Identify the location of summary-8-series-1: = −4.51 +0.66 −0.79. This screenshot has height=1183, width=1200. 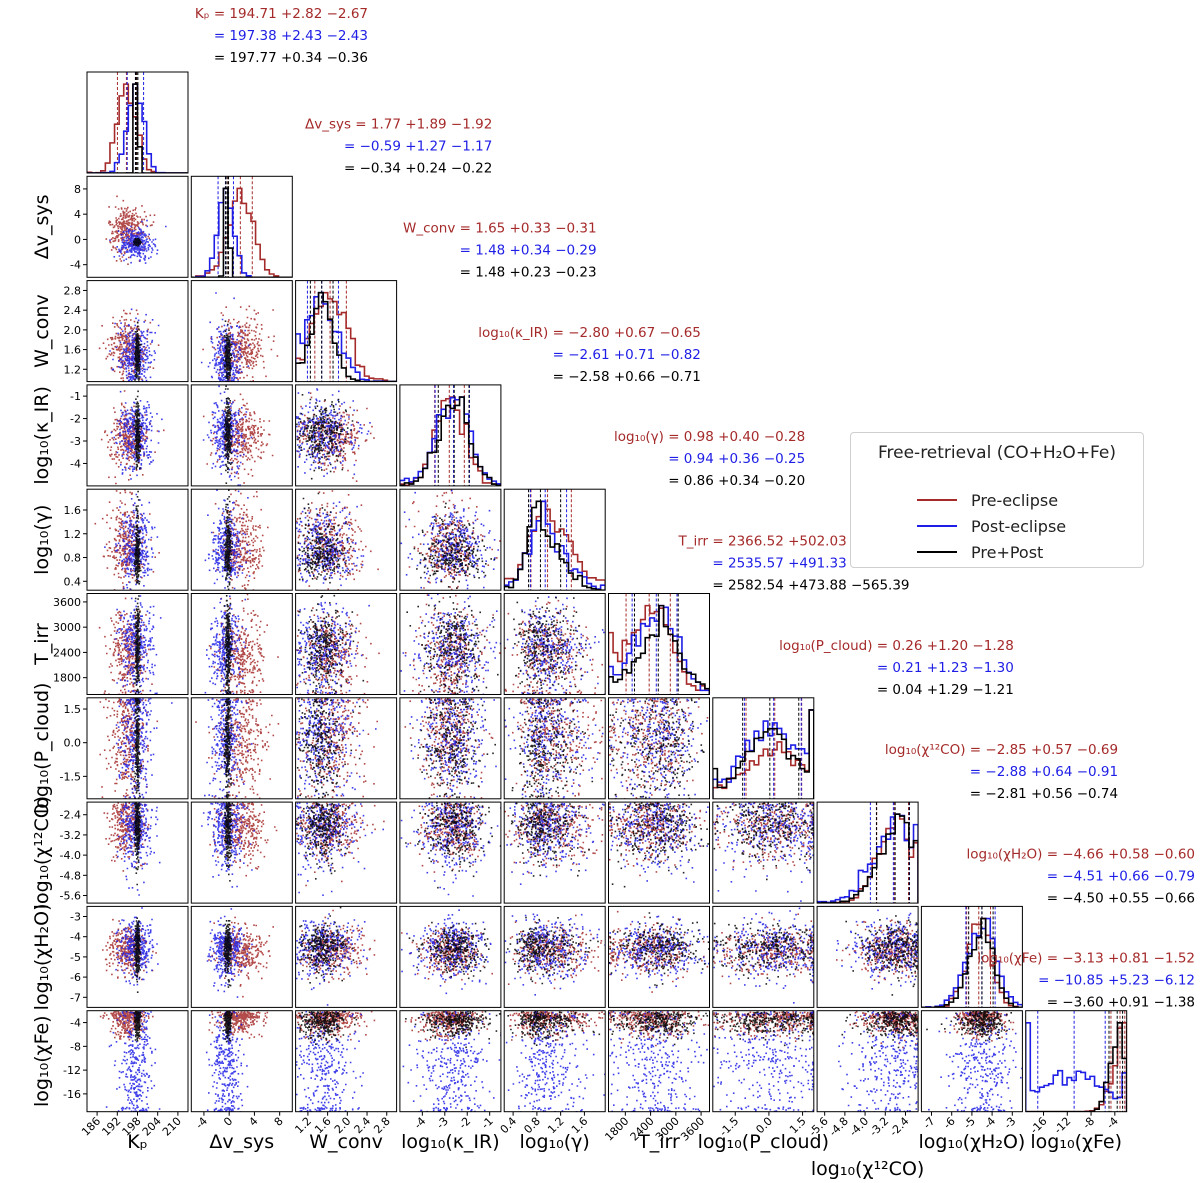
(1121, 876).